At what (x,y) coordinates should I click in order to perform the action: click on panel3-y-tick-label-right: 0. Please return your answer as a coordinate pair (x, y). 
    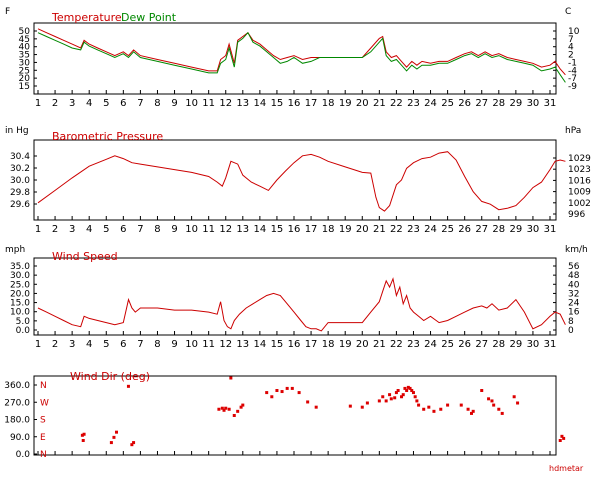
    Looking at the image, I should click on (571, 331).